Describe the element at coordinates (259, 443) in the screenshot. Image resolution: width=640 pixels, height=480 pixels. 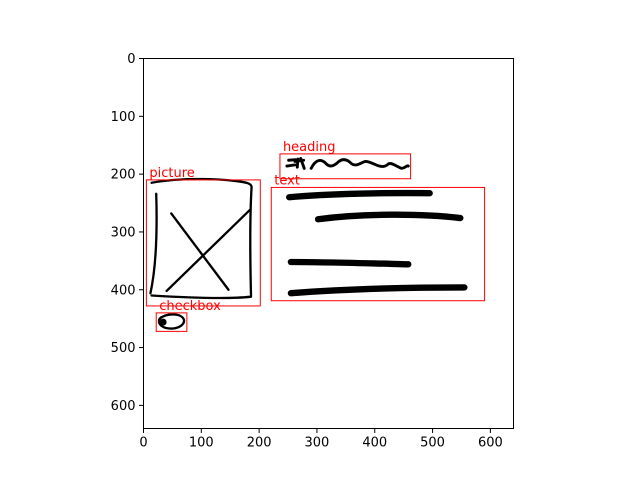
I see `x-tick-label: 200` at that location.